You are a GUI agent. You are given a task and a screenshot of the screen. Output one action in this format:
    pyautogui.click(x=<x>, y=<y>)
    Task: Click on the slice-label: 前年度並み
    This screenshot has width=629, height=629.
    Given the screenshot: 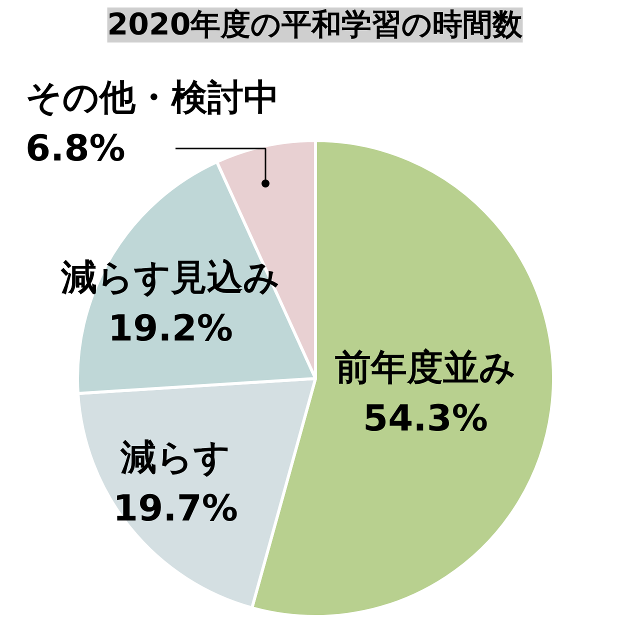 What is the action you would take?
    pyautogui.click(x=425, y=367)
    